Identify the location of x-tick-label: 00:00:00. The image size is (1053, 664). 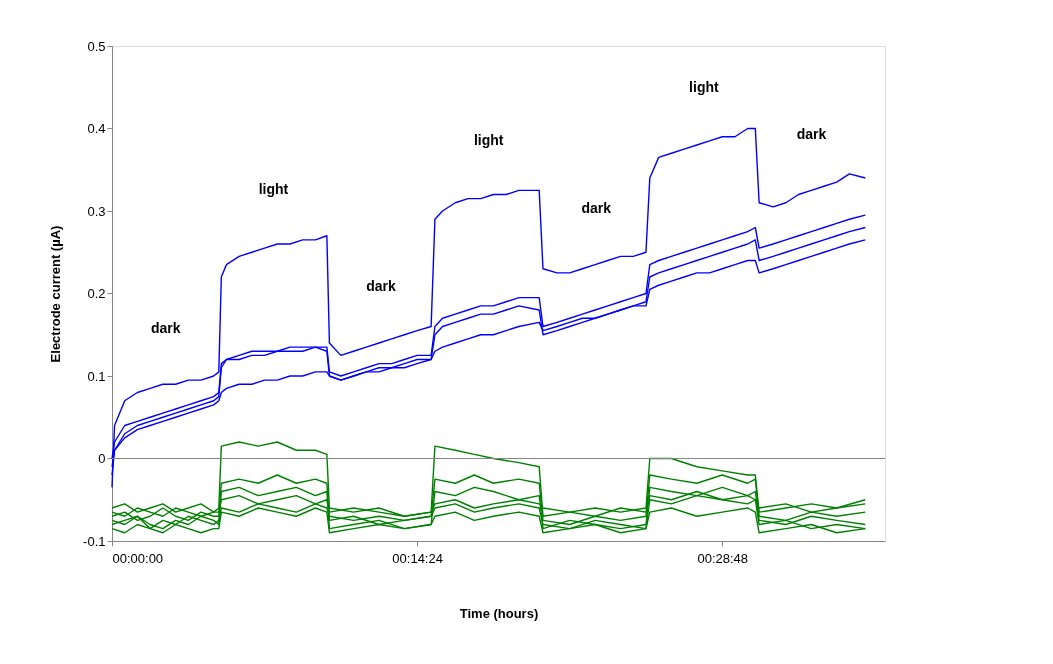
(138, 558).